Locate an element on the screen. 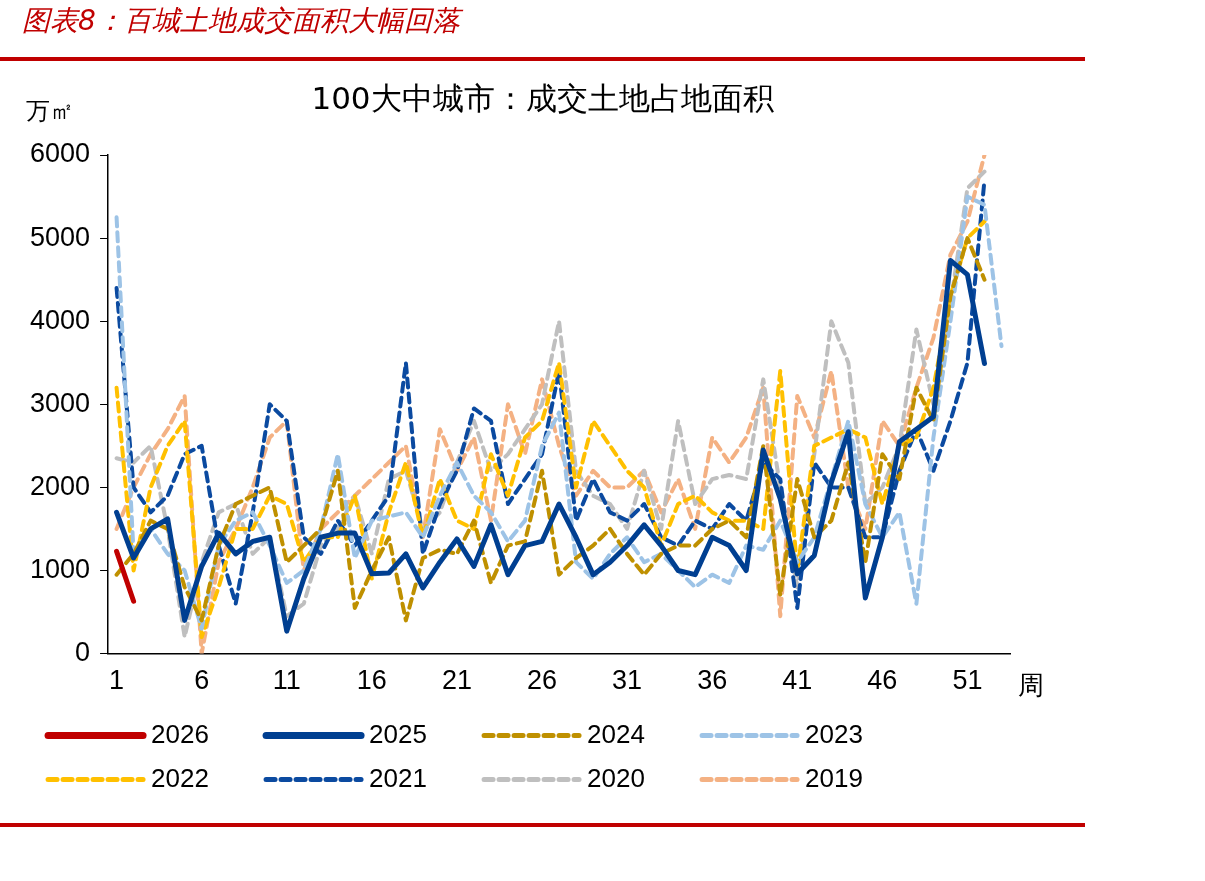 The image size is (1205, 881). legend-label: 2021 is located at coordinates (398, 777).